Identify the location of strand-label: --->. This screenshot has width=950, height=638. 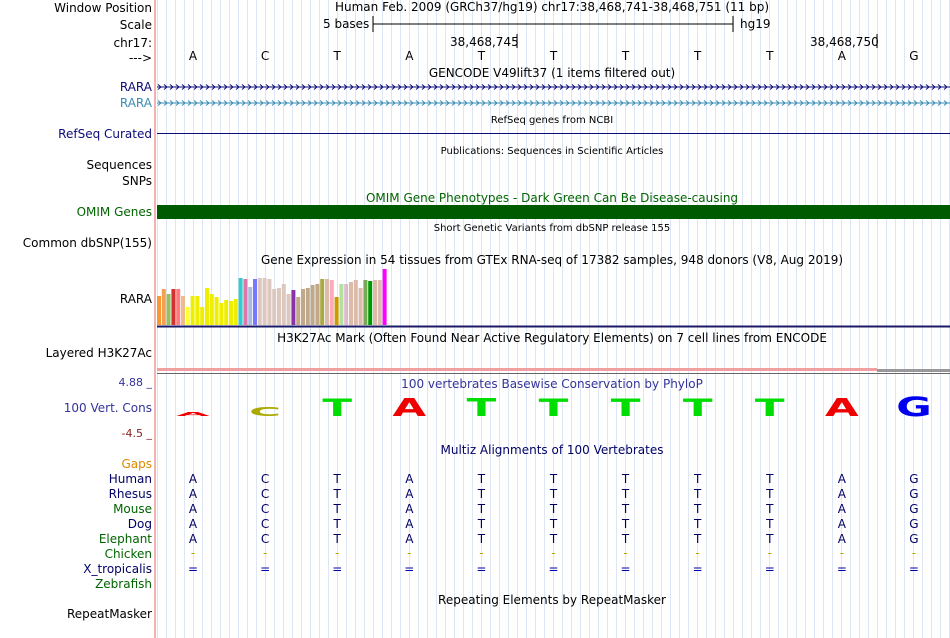
(140, 58).